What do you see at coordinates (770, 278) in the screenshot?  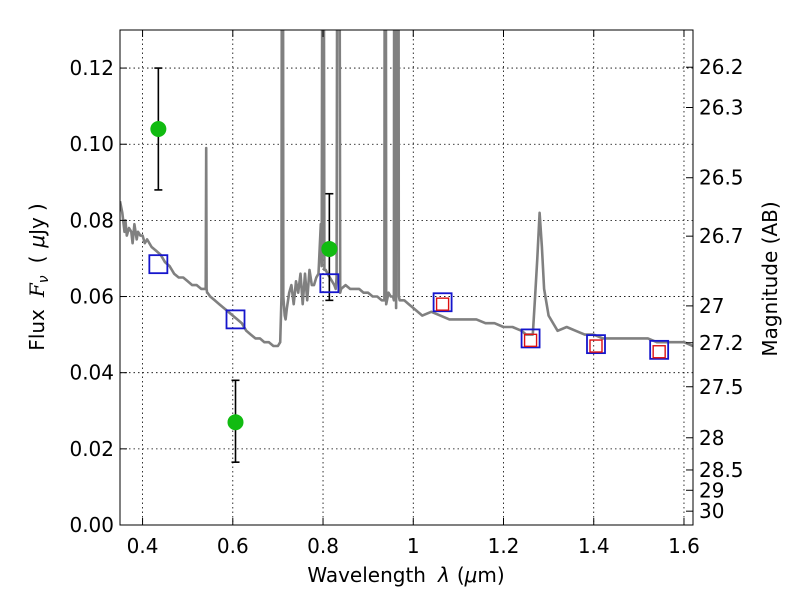 I see `magnitude-axis-label: Magnitude (AB)` at bounding box center [770, 278].